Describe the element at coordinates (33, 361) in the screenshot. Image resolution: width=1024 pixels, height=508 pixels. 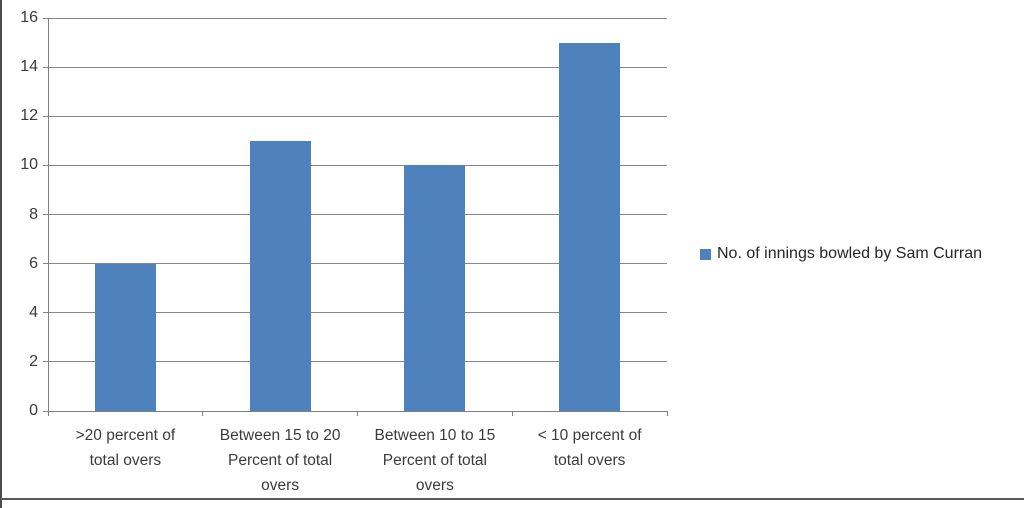
I see `y-axis-tick-label: 2` at that location.